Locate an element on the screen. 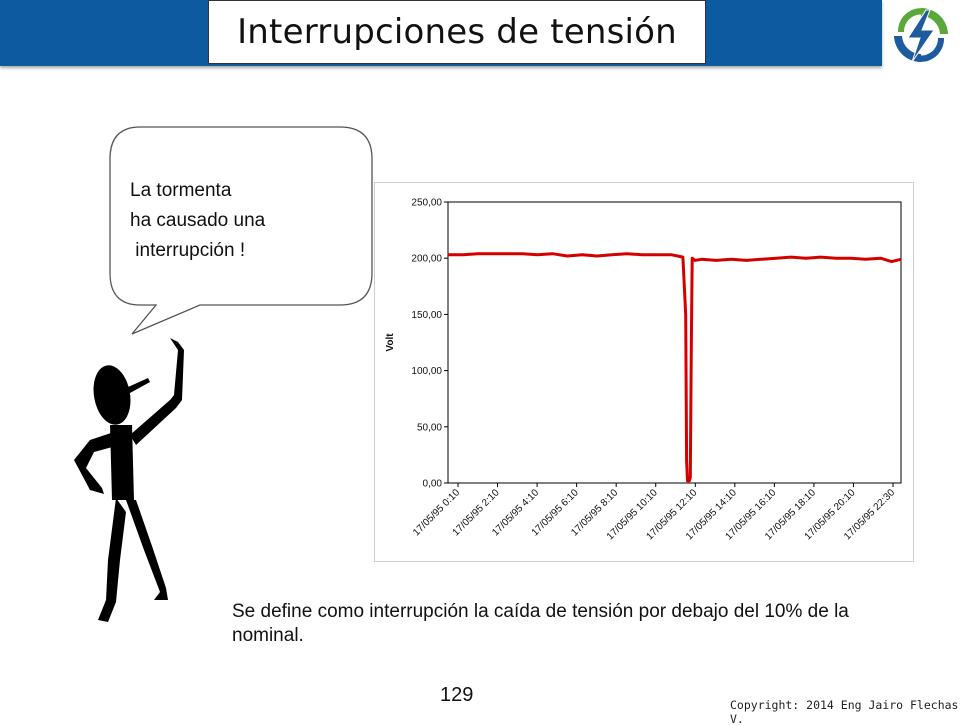 The height and width of the screenshot is (726, 960). y-tick-label: 250,00 is located at coordinates (426, 203).